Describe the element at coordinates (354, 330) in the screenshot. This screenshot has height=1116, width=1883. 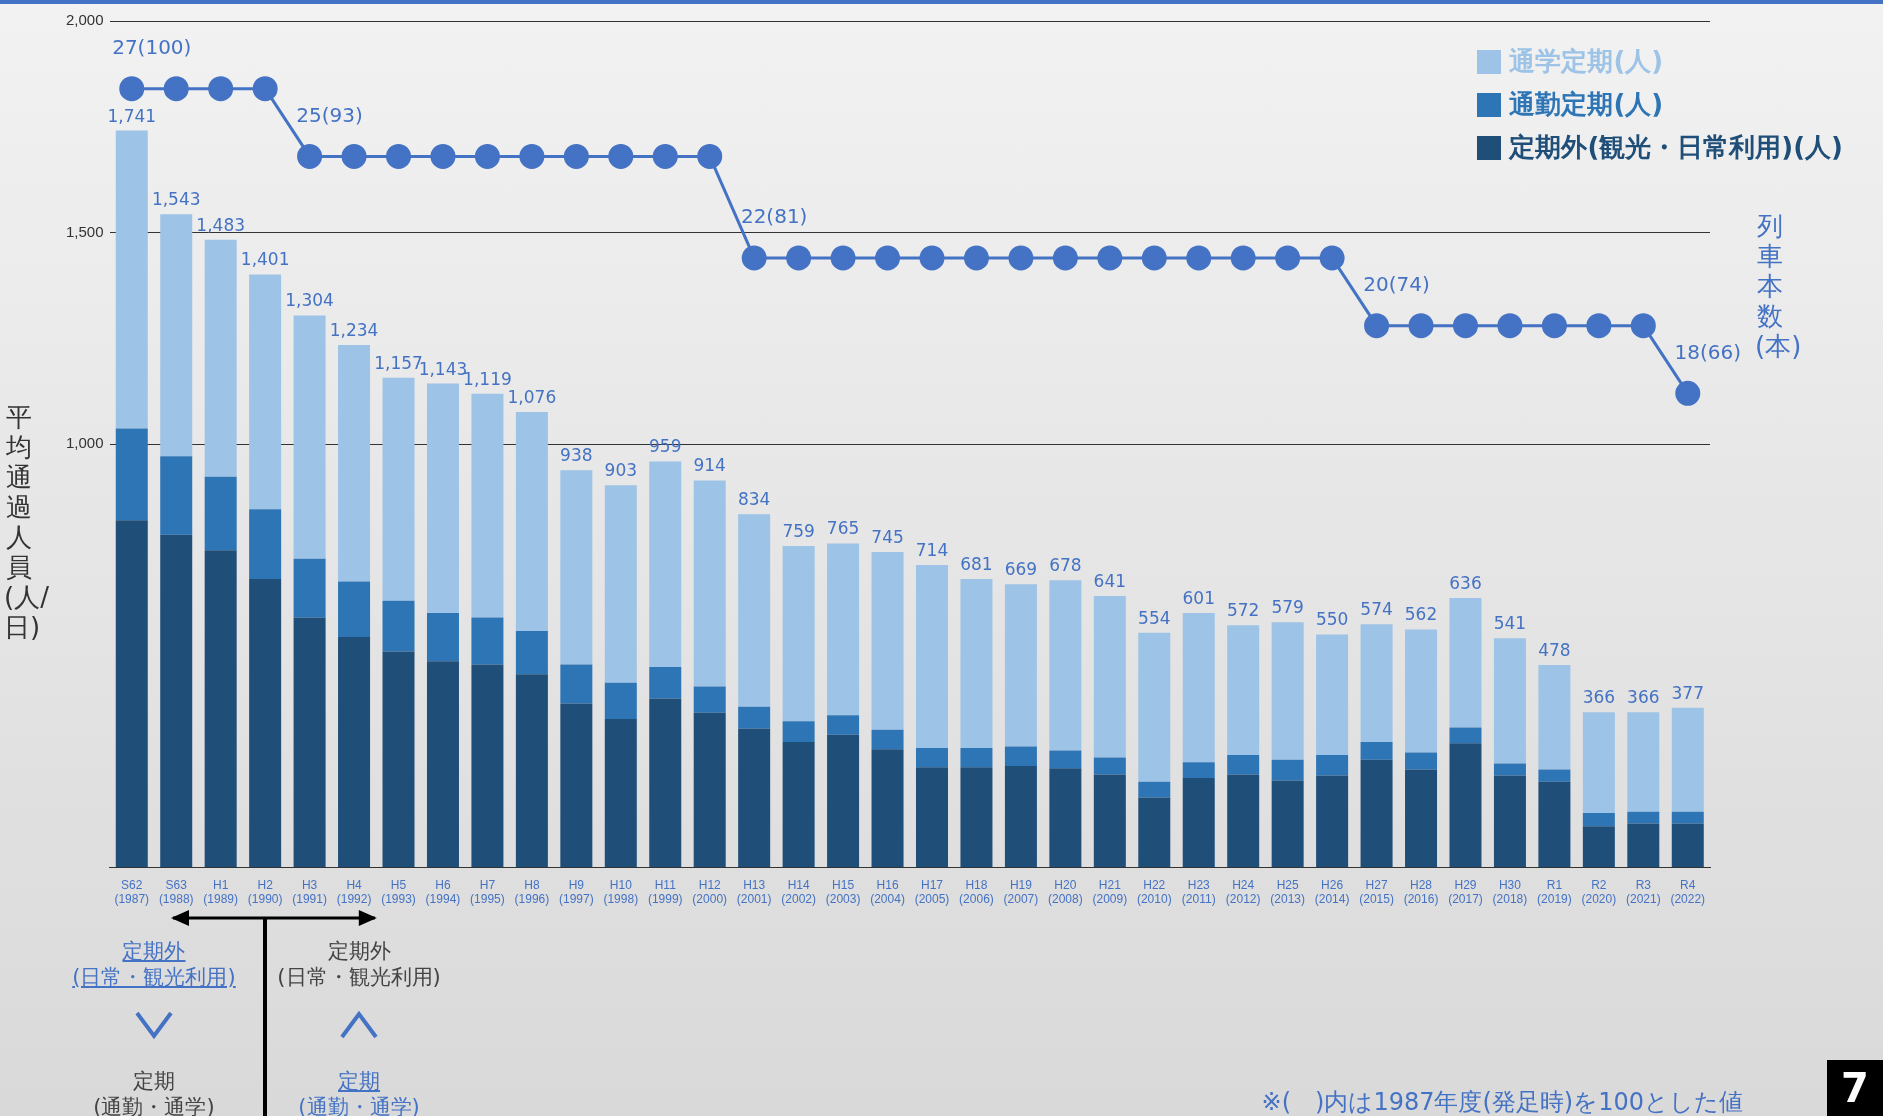
I see `total-label: 1,234` at that location.